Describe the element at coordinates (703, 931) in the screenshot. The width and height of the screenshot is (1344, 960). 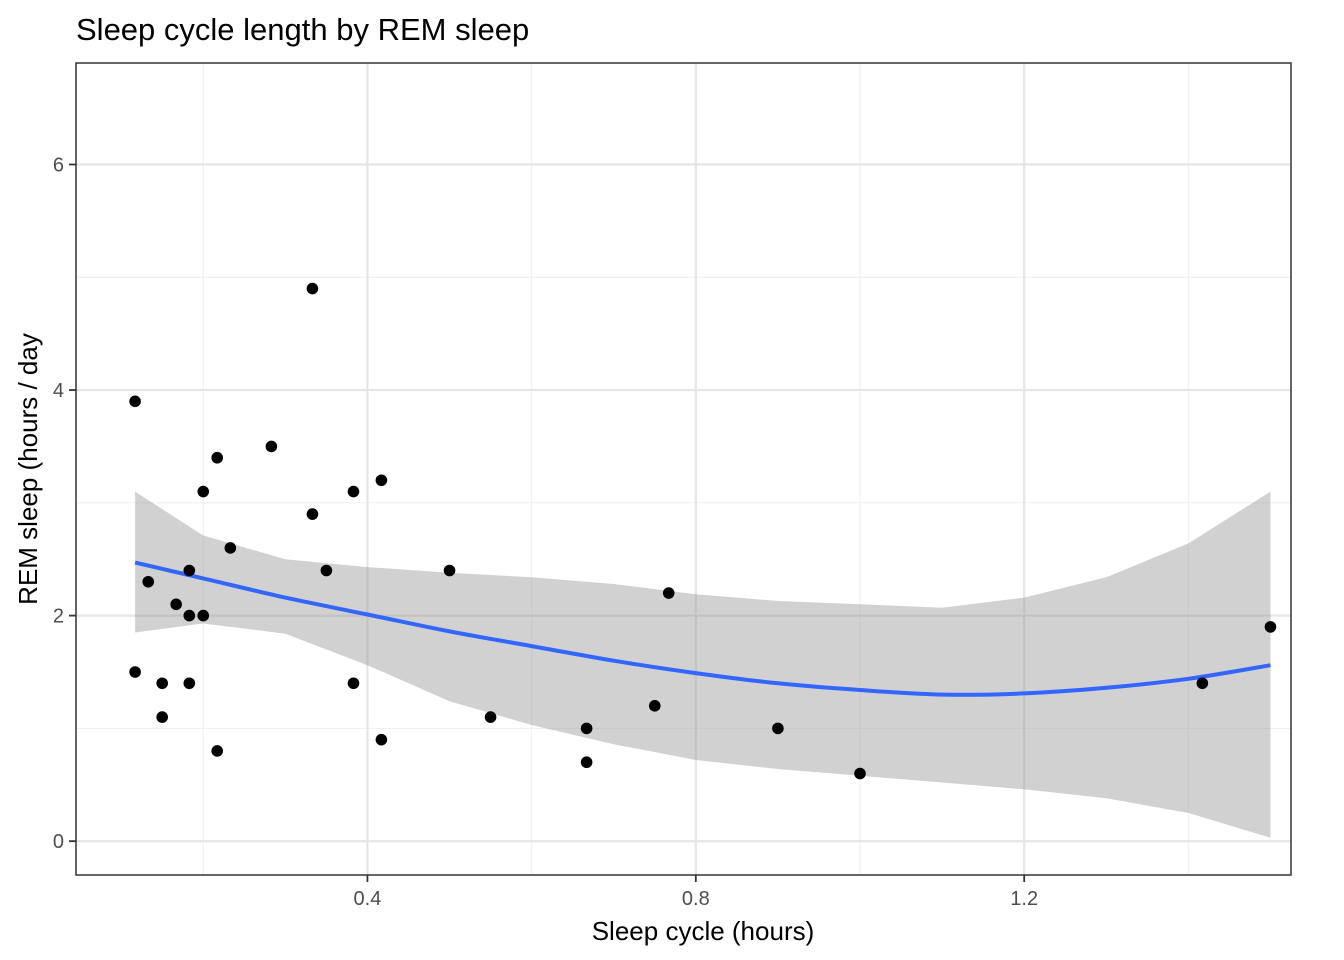
I see `x-axis-title: Sleep cycle (hours)` at that location.